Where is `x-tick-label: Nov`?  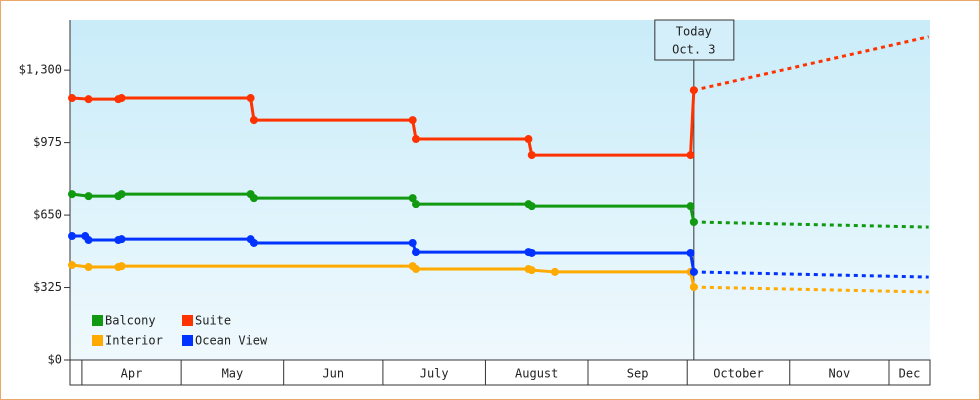
x-tick-label: Nov is located at coordinates (840, 374).